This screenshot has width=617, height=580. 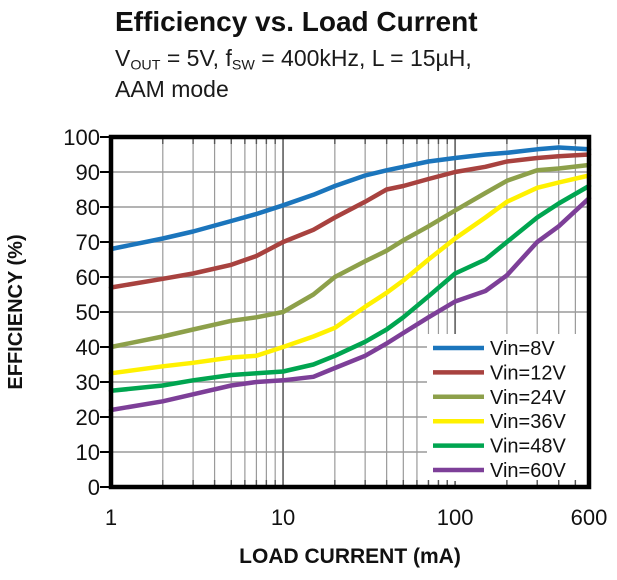 I want to click on y-tick-label: 0, so click(x=94, y=487).